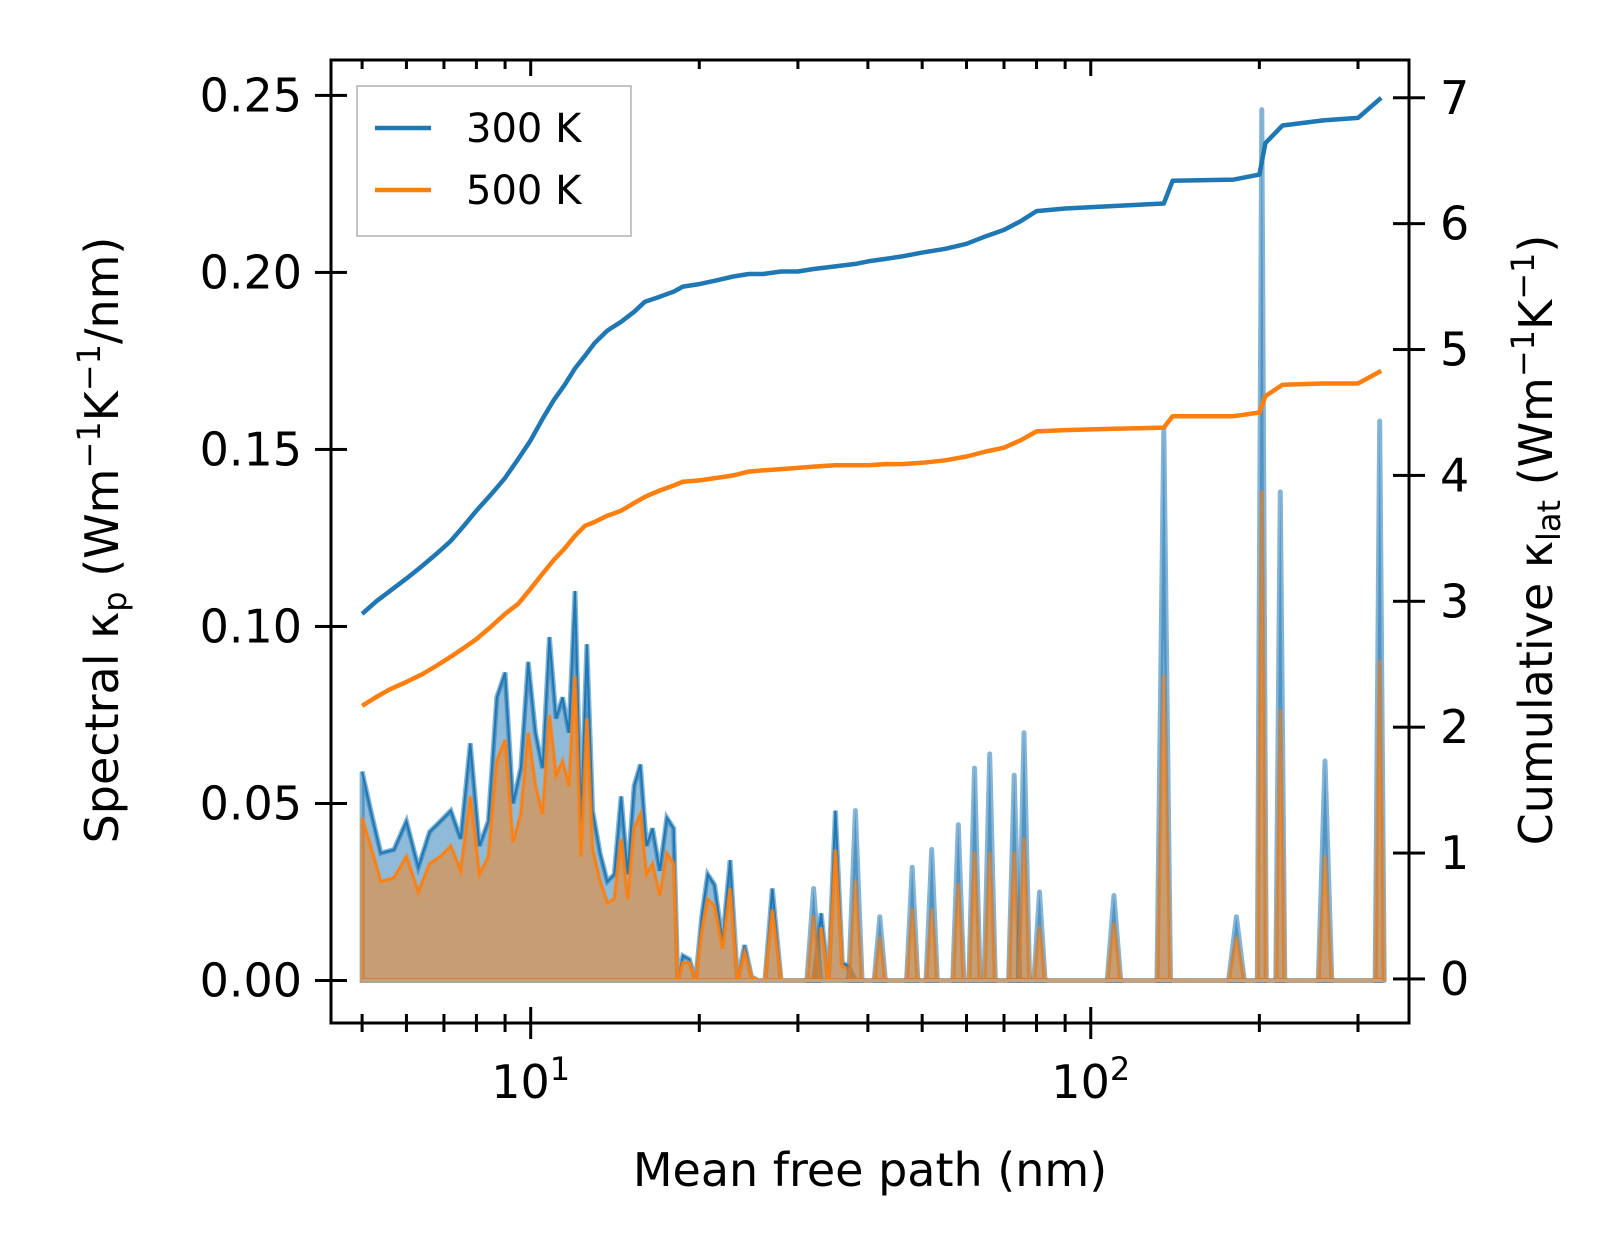  I want to click on legend-box, so click(494, 161).